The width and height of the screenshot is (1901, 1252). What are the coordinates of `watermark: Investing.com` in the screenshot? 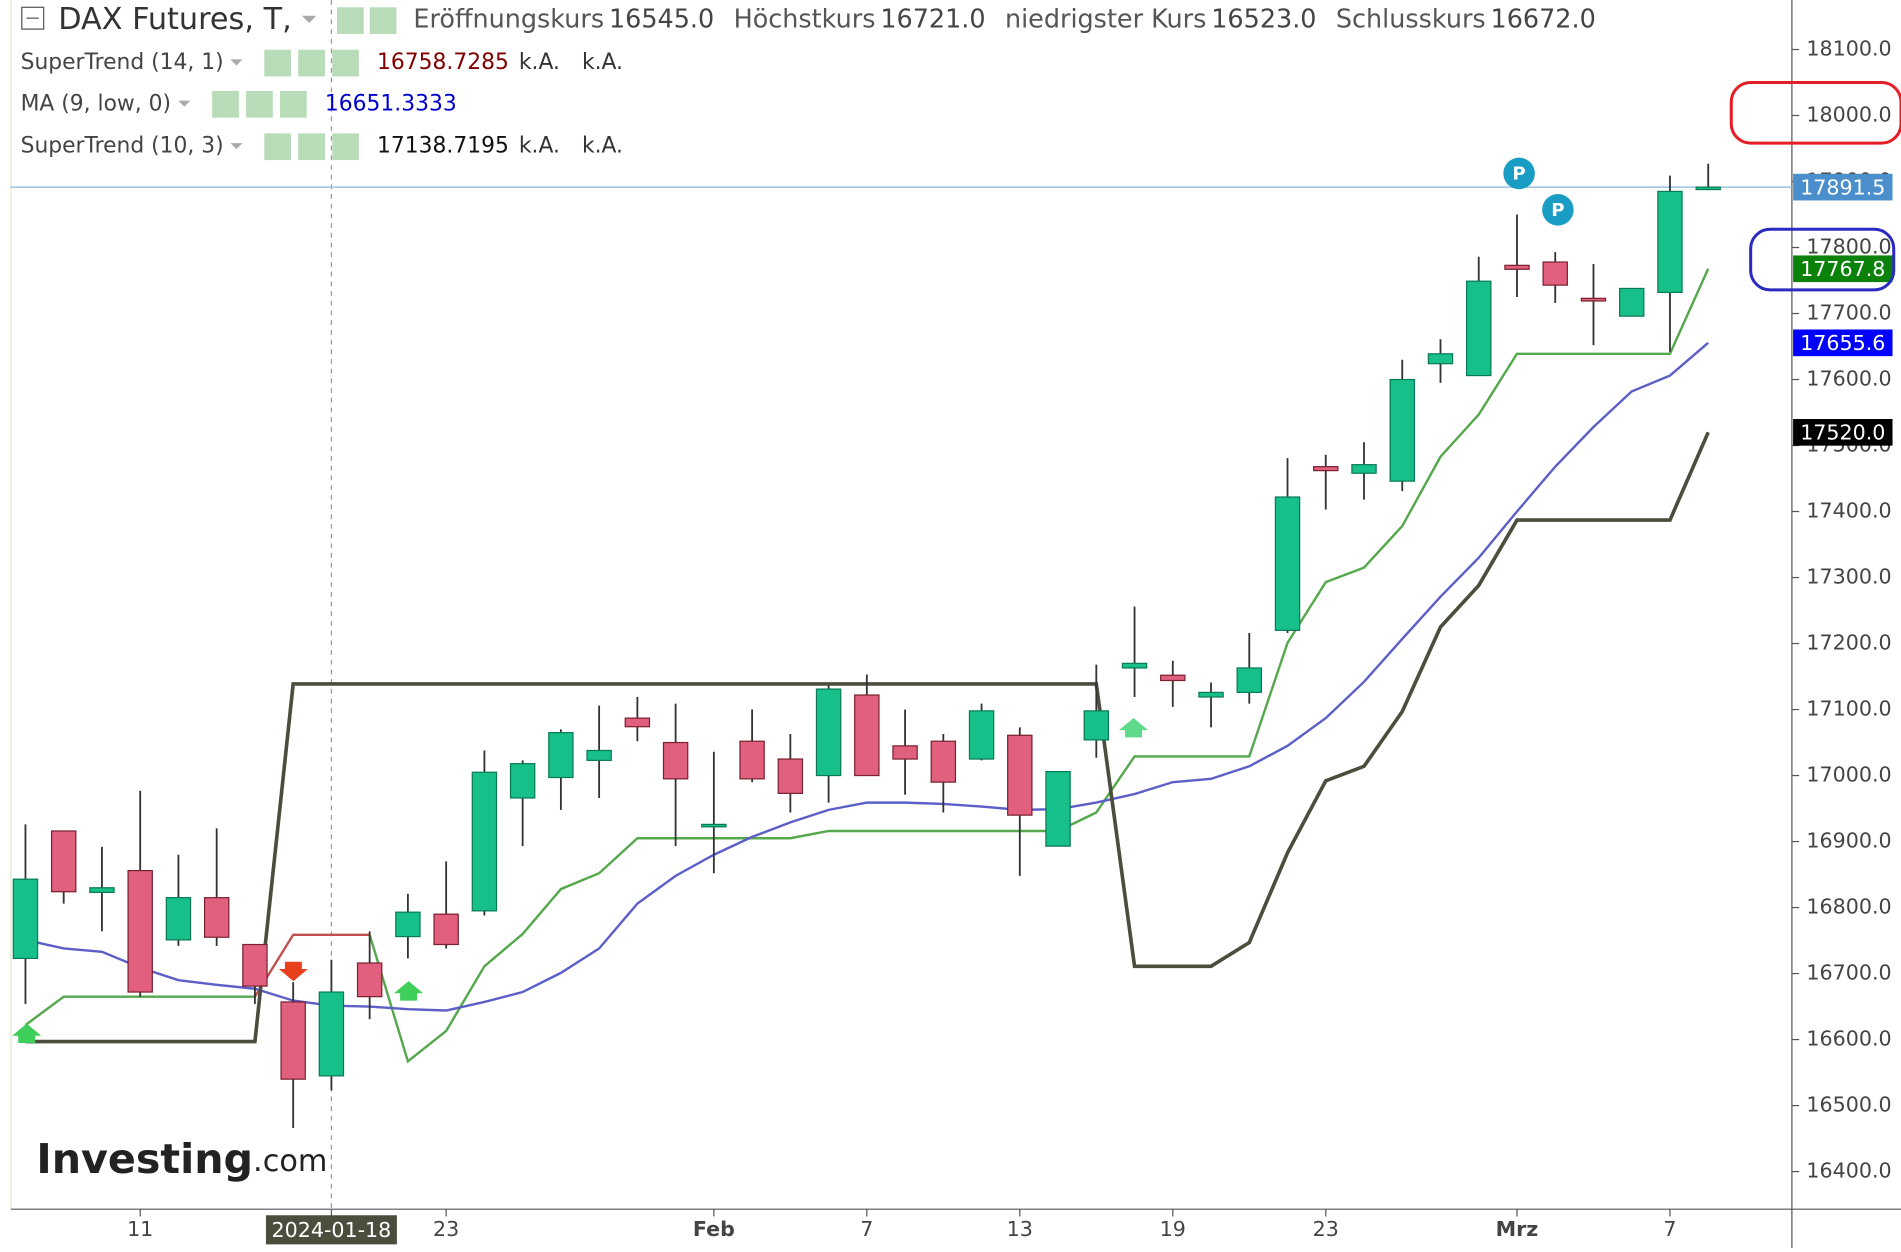 It's located at (181, 1159).